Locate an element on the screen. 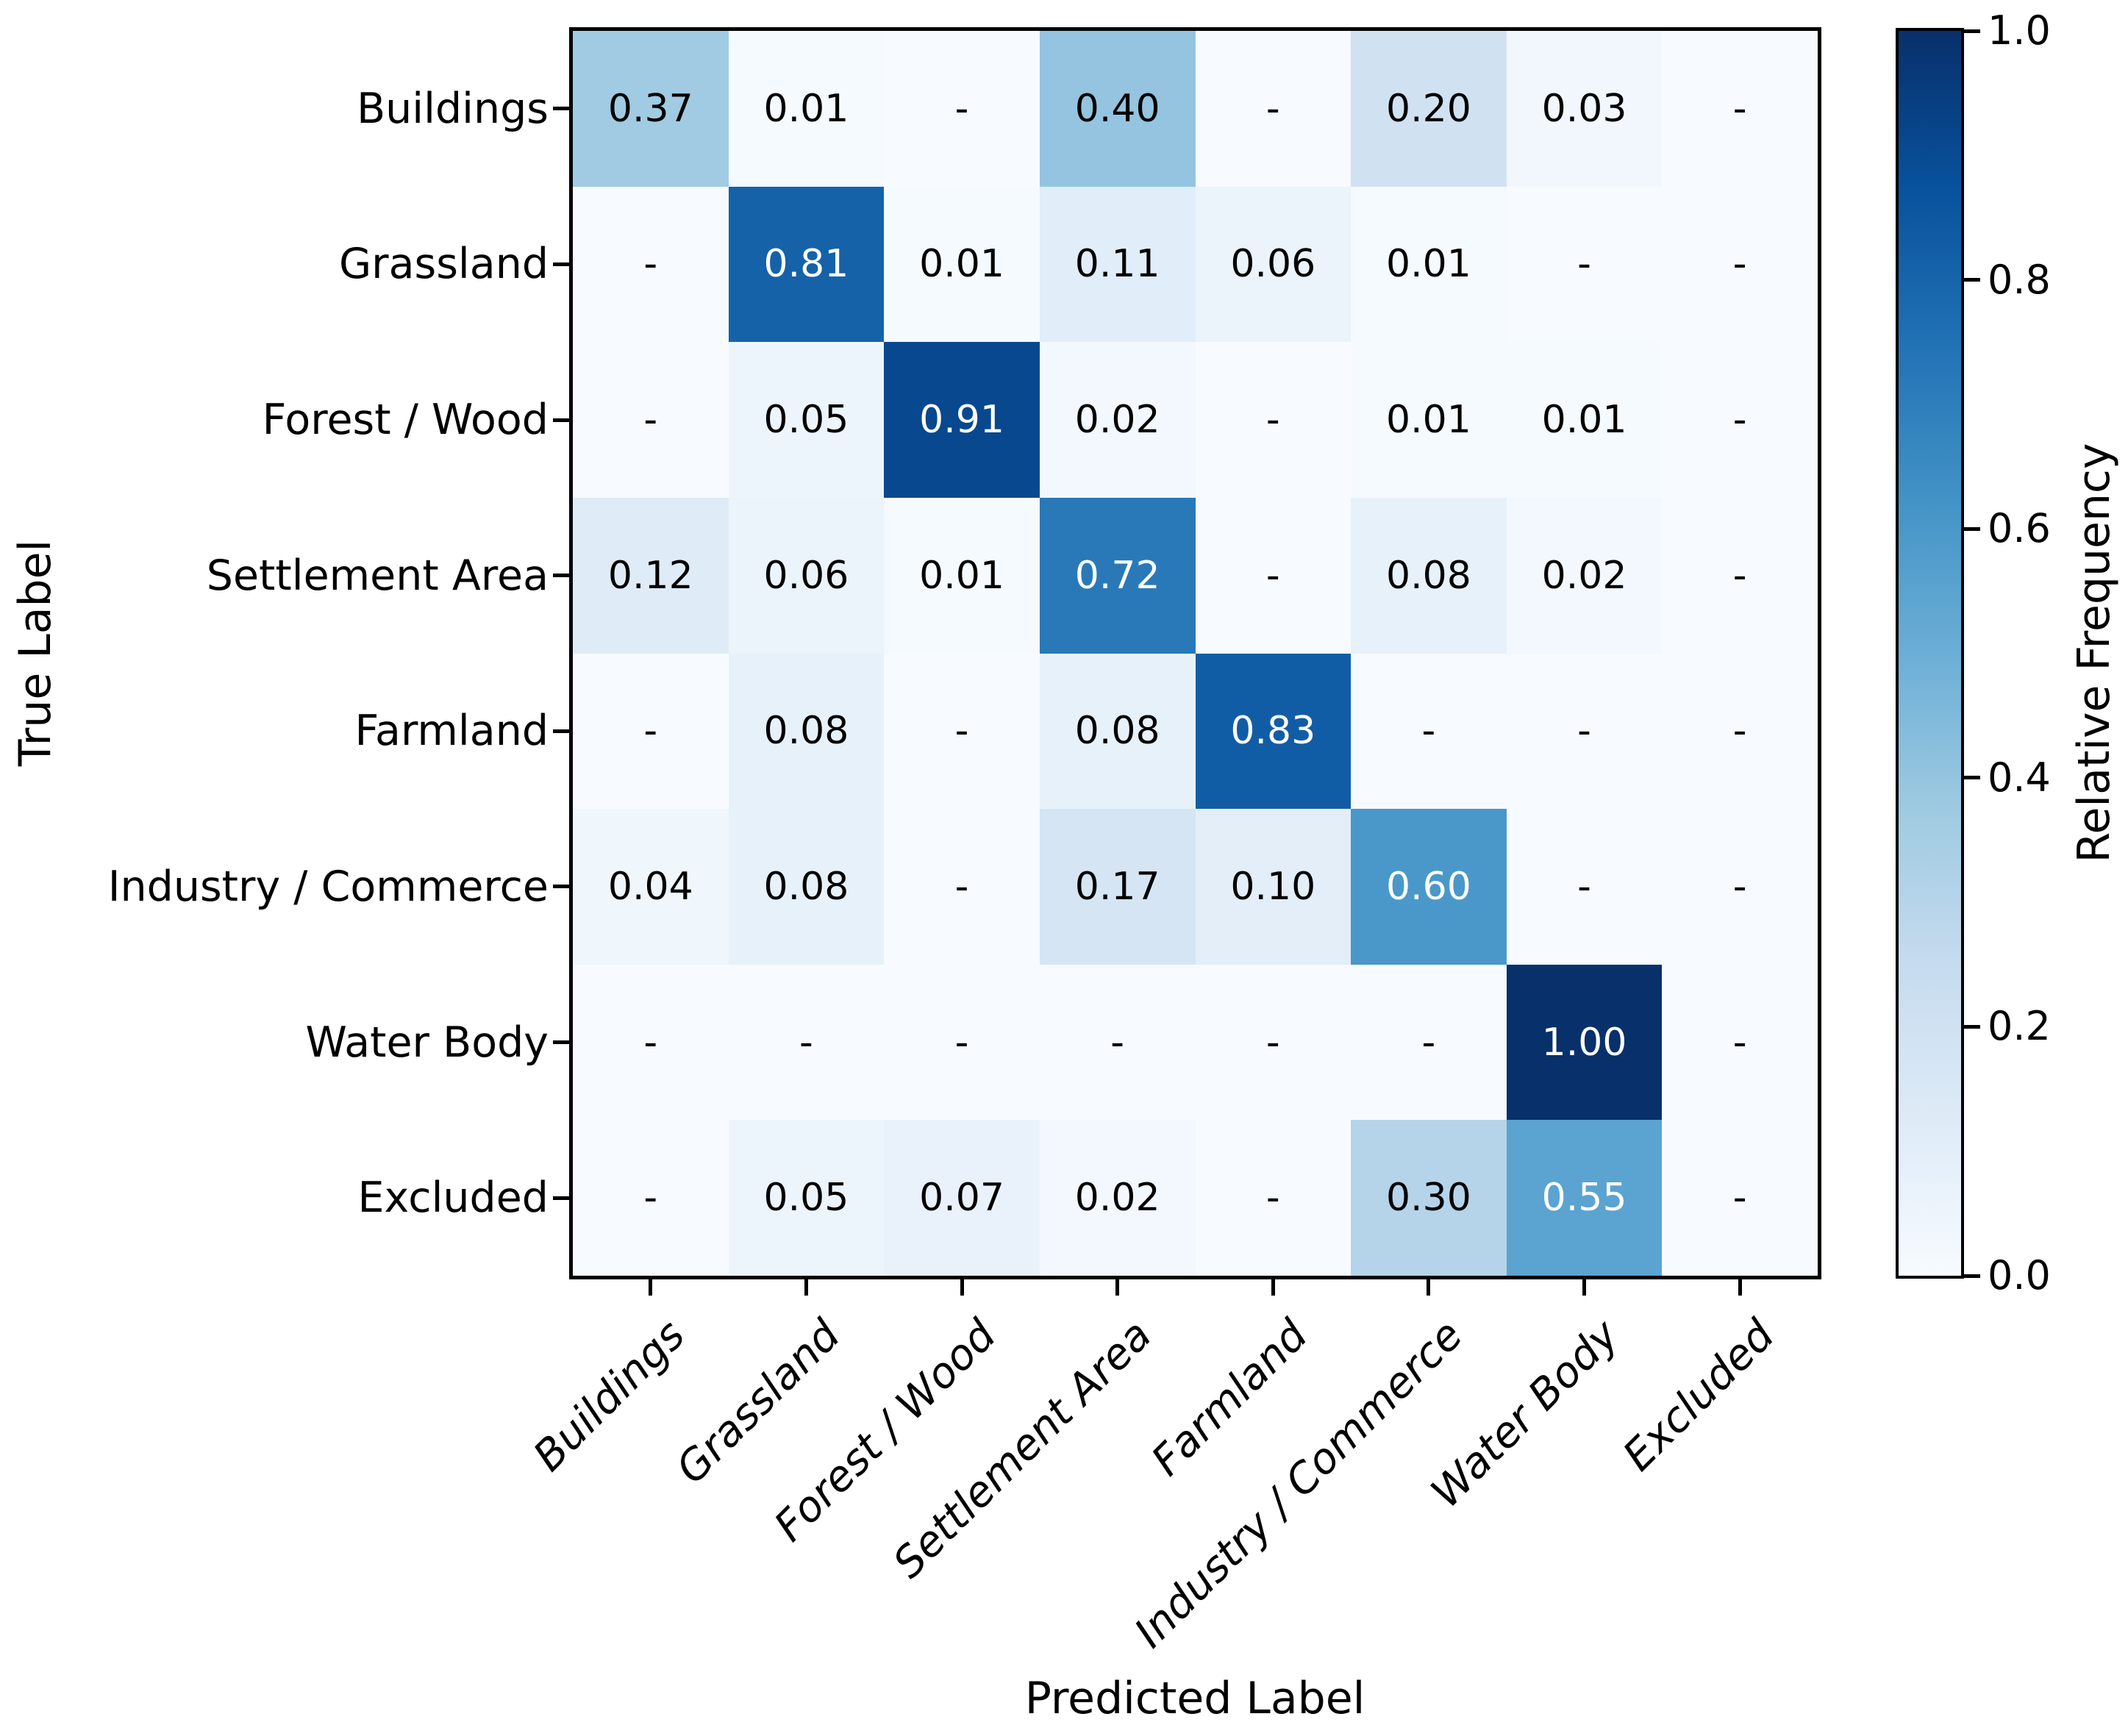 Image resolution: width=2128 pixels, height=1736 pixels. y-tick-label: Buildings is located at coordinates (453, 109).